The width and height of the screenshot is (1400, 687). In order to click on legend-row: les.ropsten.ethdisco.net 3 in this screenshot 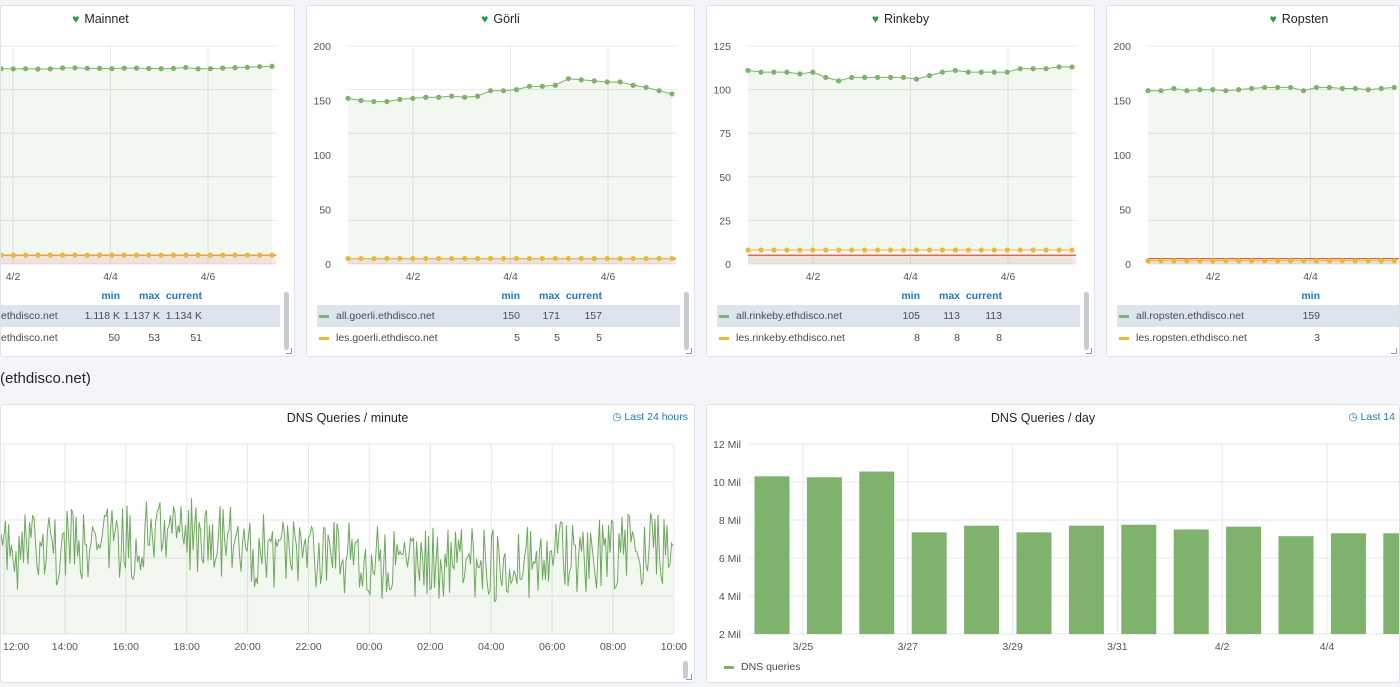, I will do `click(1258, 338)`.